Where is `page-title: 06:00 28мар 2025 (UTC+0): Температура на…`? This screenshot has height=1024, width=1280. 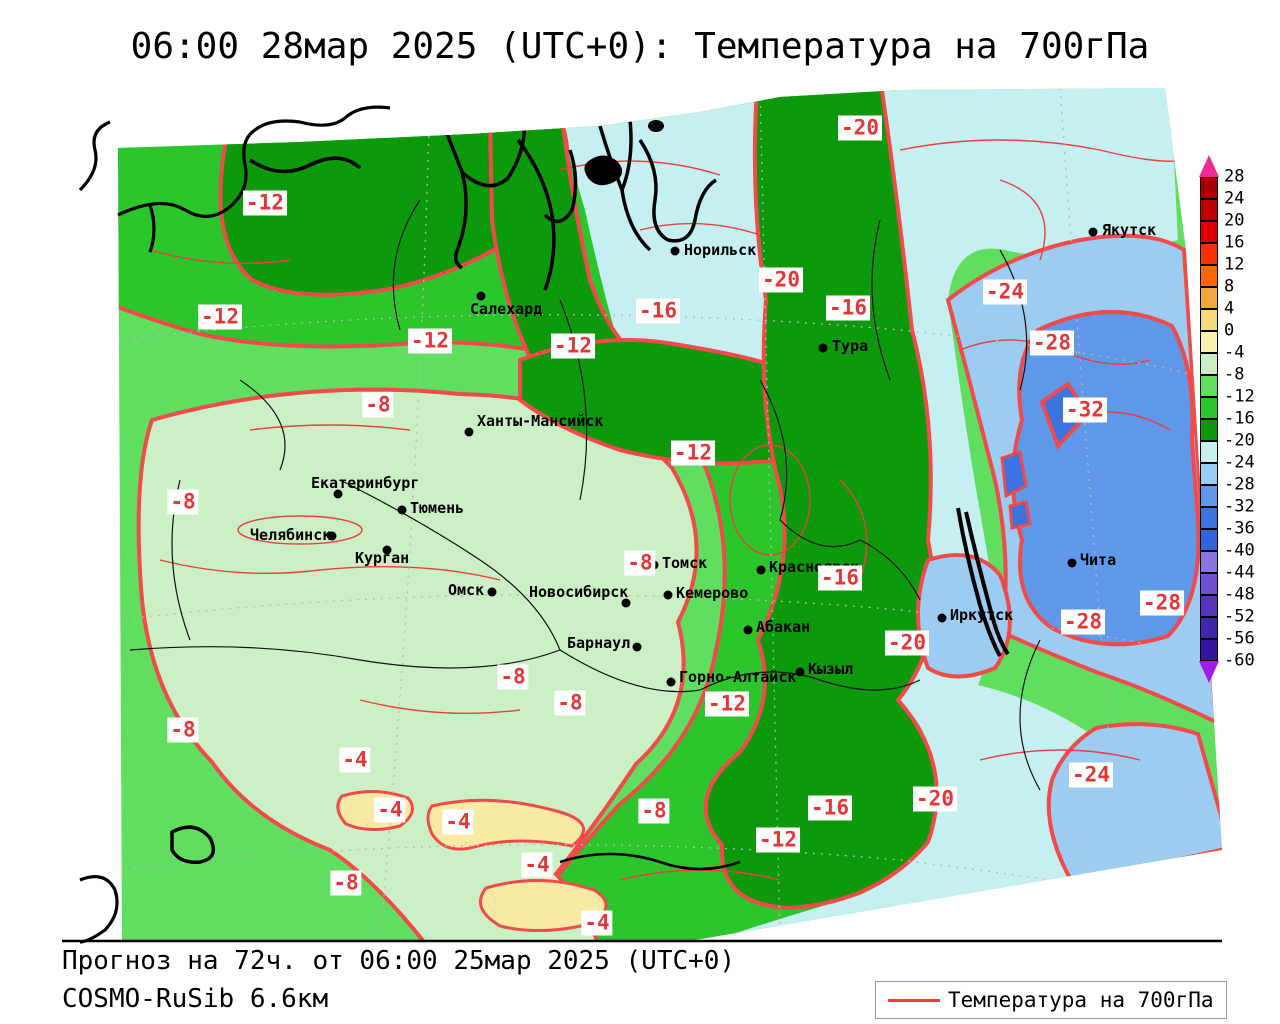
page-title: 06:00 28мар 2025 (UTC+0): Температура на… is located at coordinates (640, 46).